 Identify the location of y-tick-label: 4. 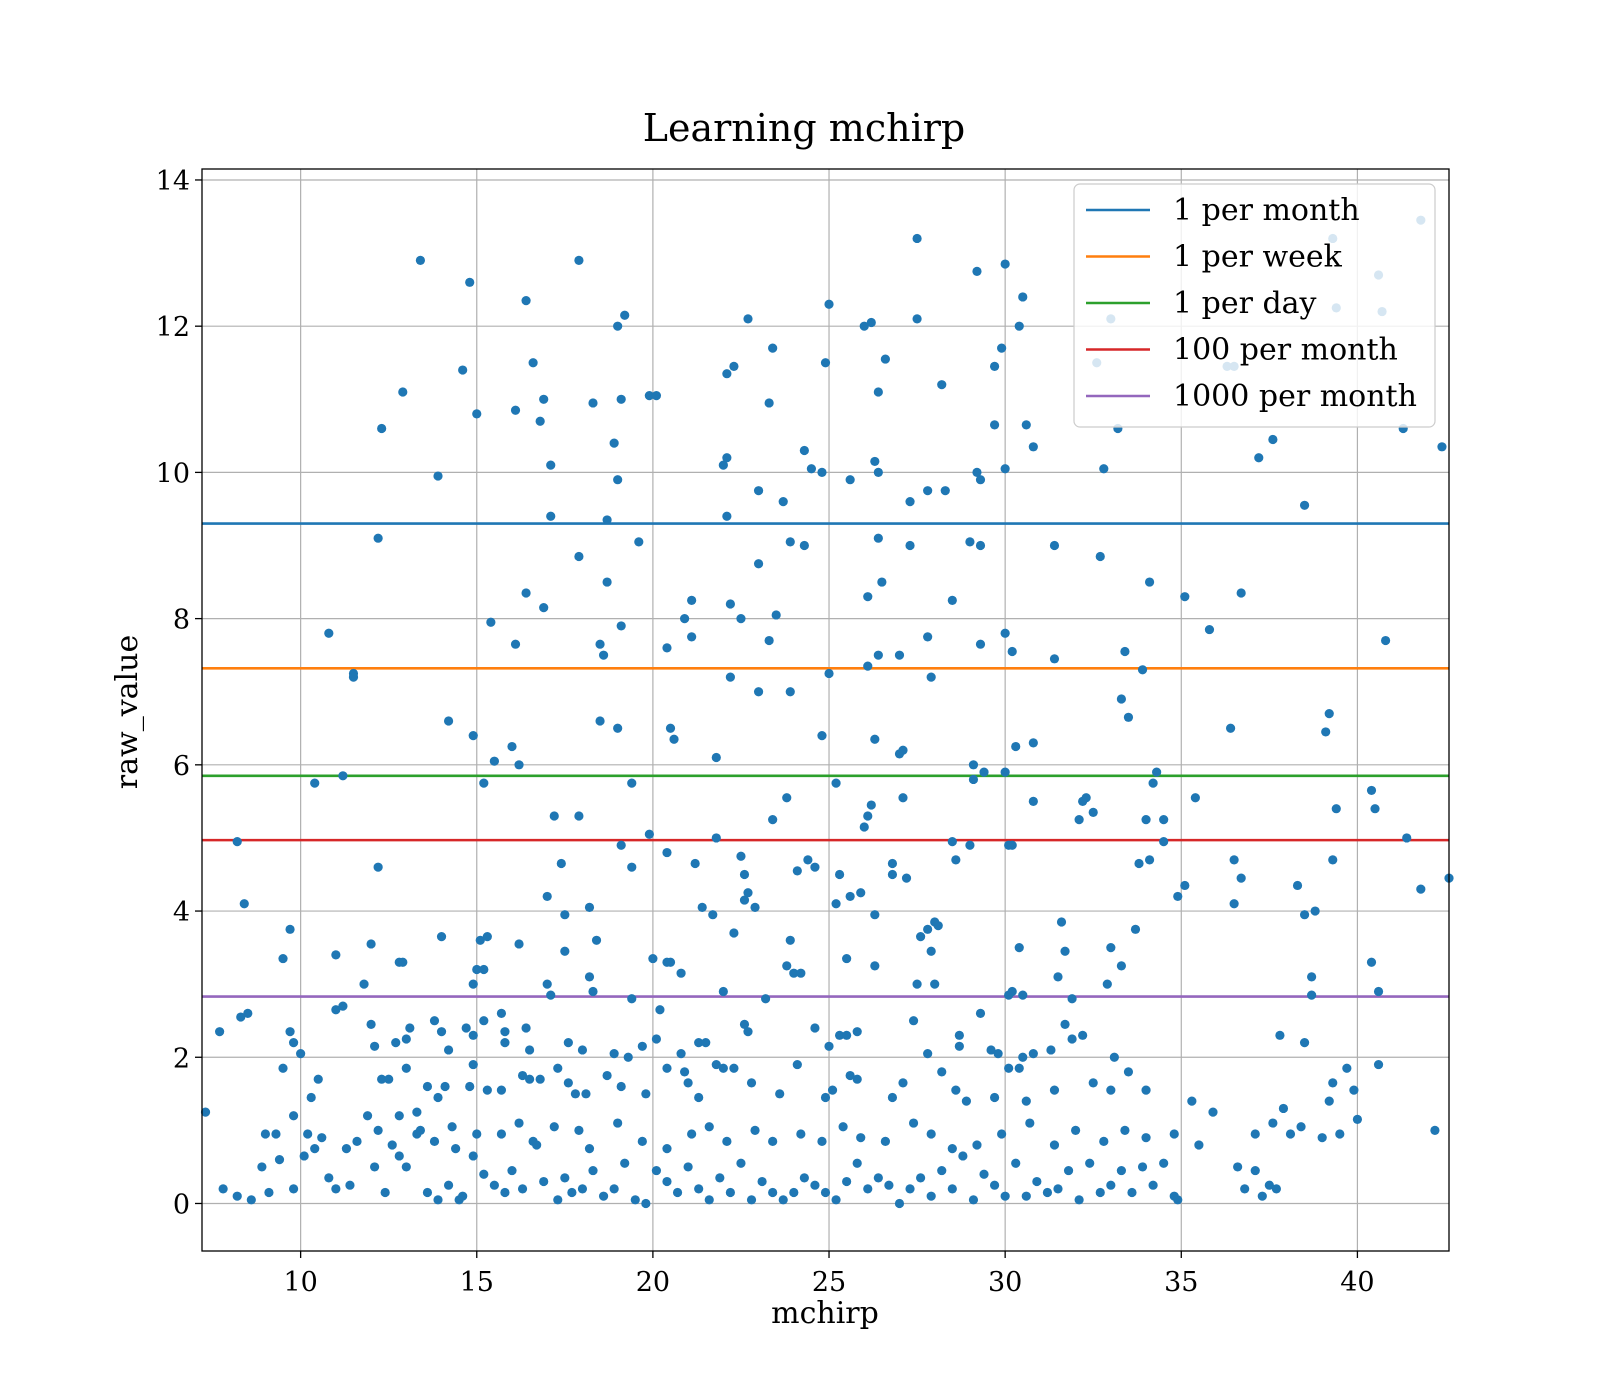
(181, 912).